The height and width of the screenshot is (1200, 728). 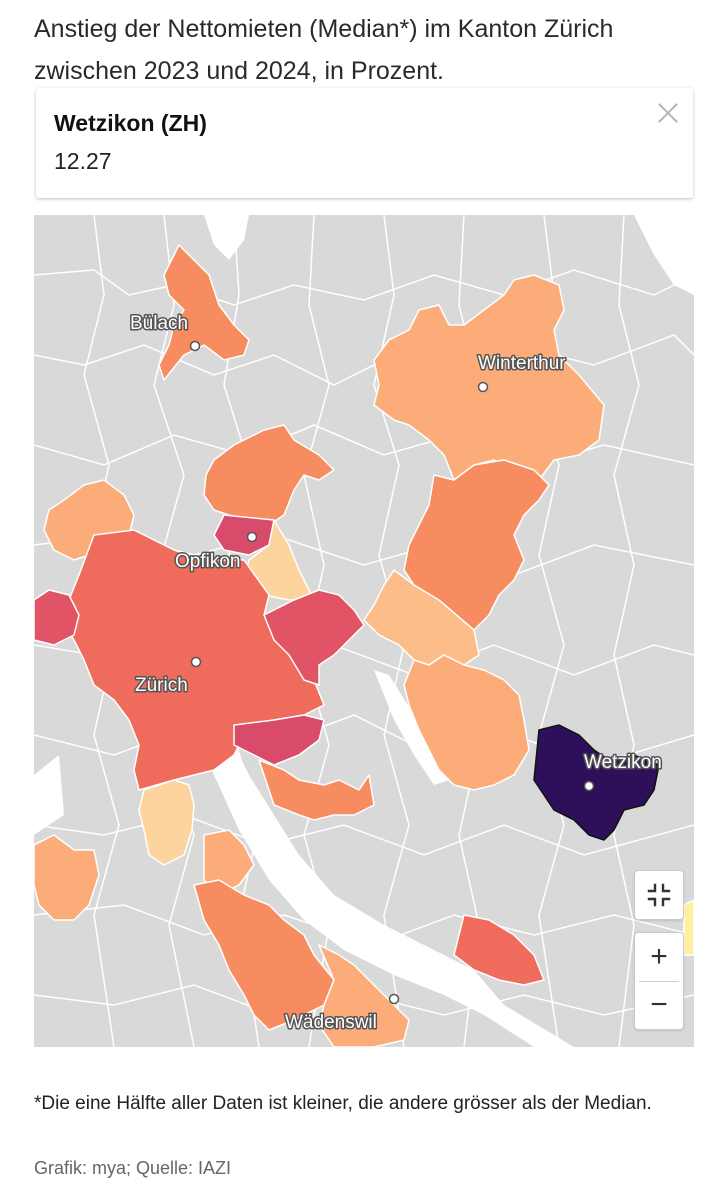 What do you see at coordinates (364, 995) in the screenshot?
I see `region-waedenswil` at bounding box center [364, 995].